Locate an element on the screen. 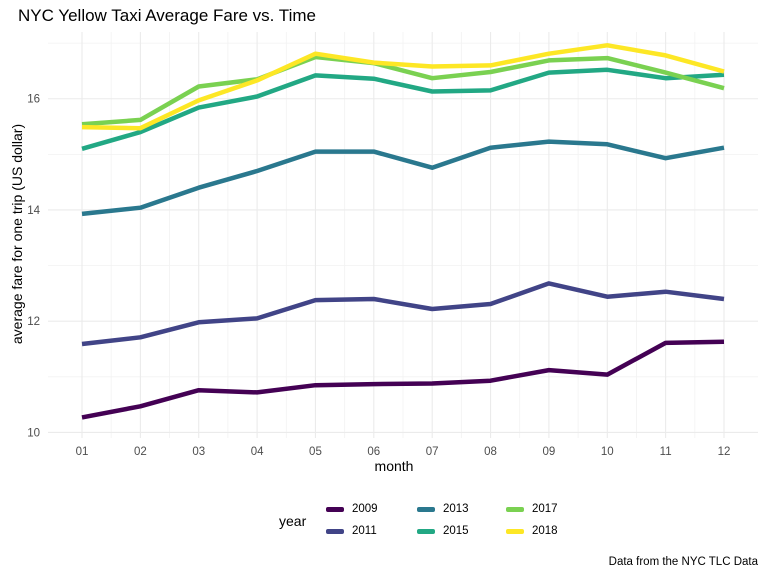  chart-caption: Data from the NYC TLC Data is located at coordinates (683, 562).